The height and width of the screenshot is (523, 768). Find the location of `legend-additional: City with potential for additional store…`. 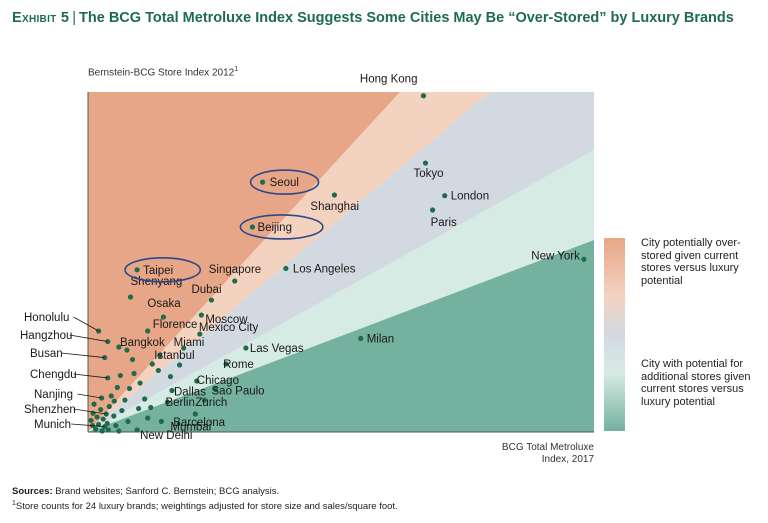

legend-additional: City with potential for additional store… is located at coordinates (696, 383).